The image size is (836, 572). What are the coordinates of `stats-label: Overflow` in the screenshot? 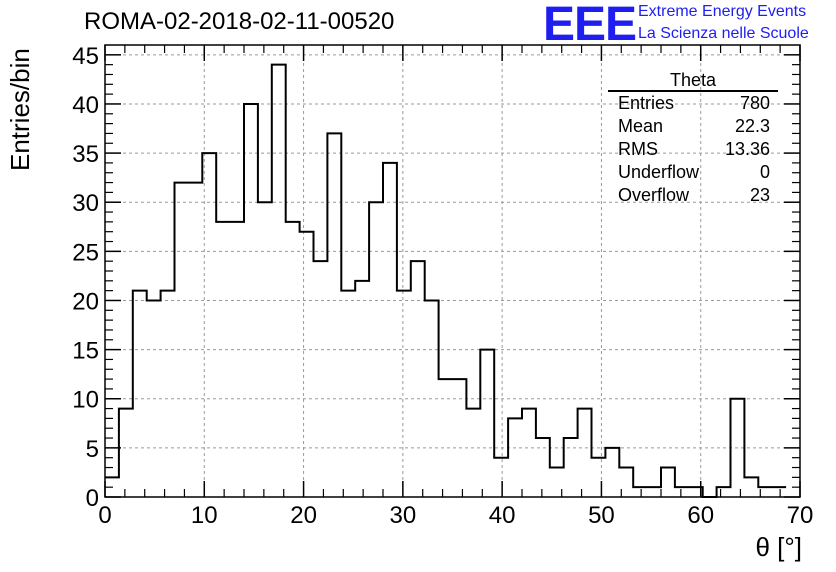 It's located at (654, 195).